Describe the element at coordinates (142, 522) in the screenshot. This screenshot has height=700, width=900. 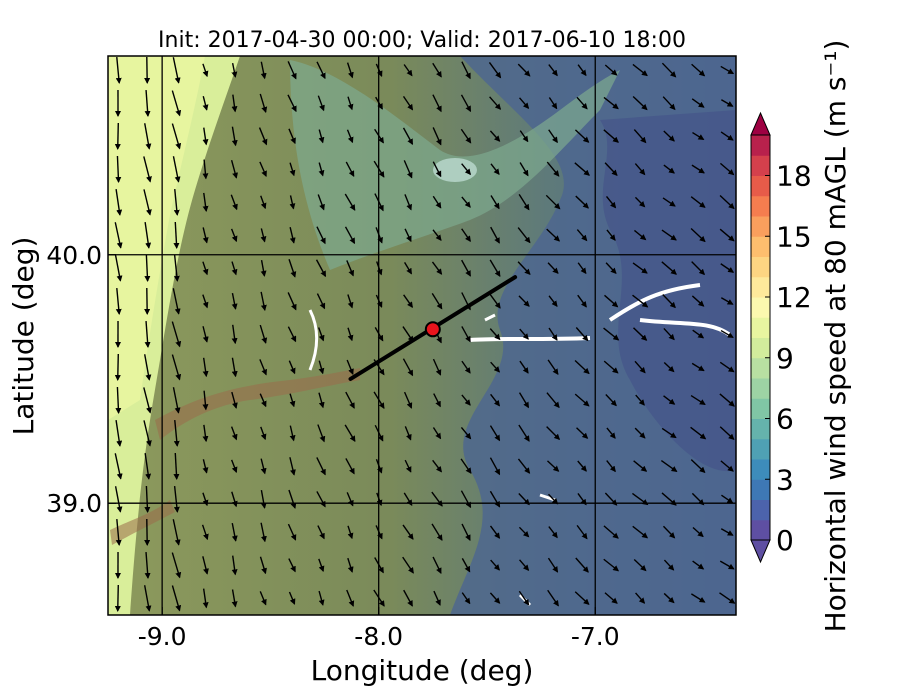
I see `terrain-band-south` at that location.